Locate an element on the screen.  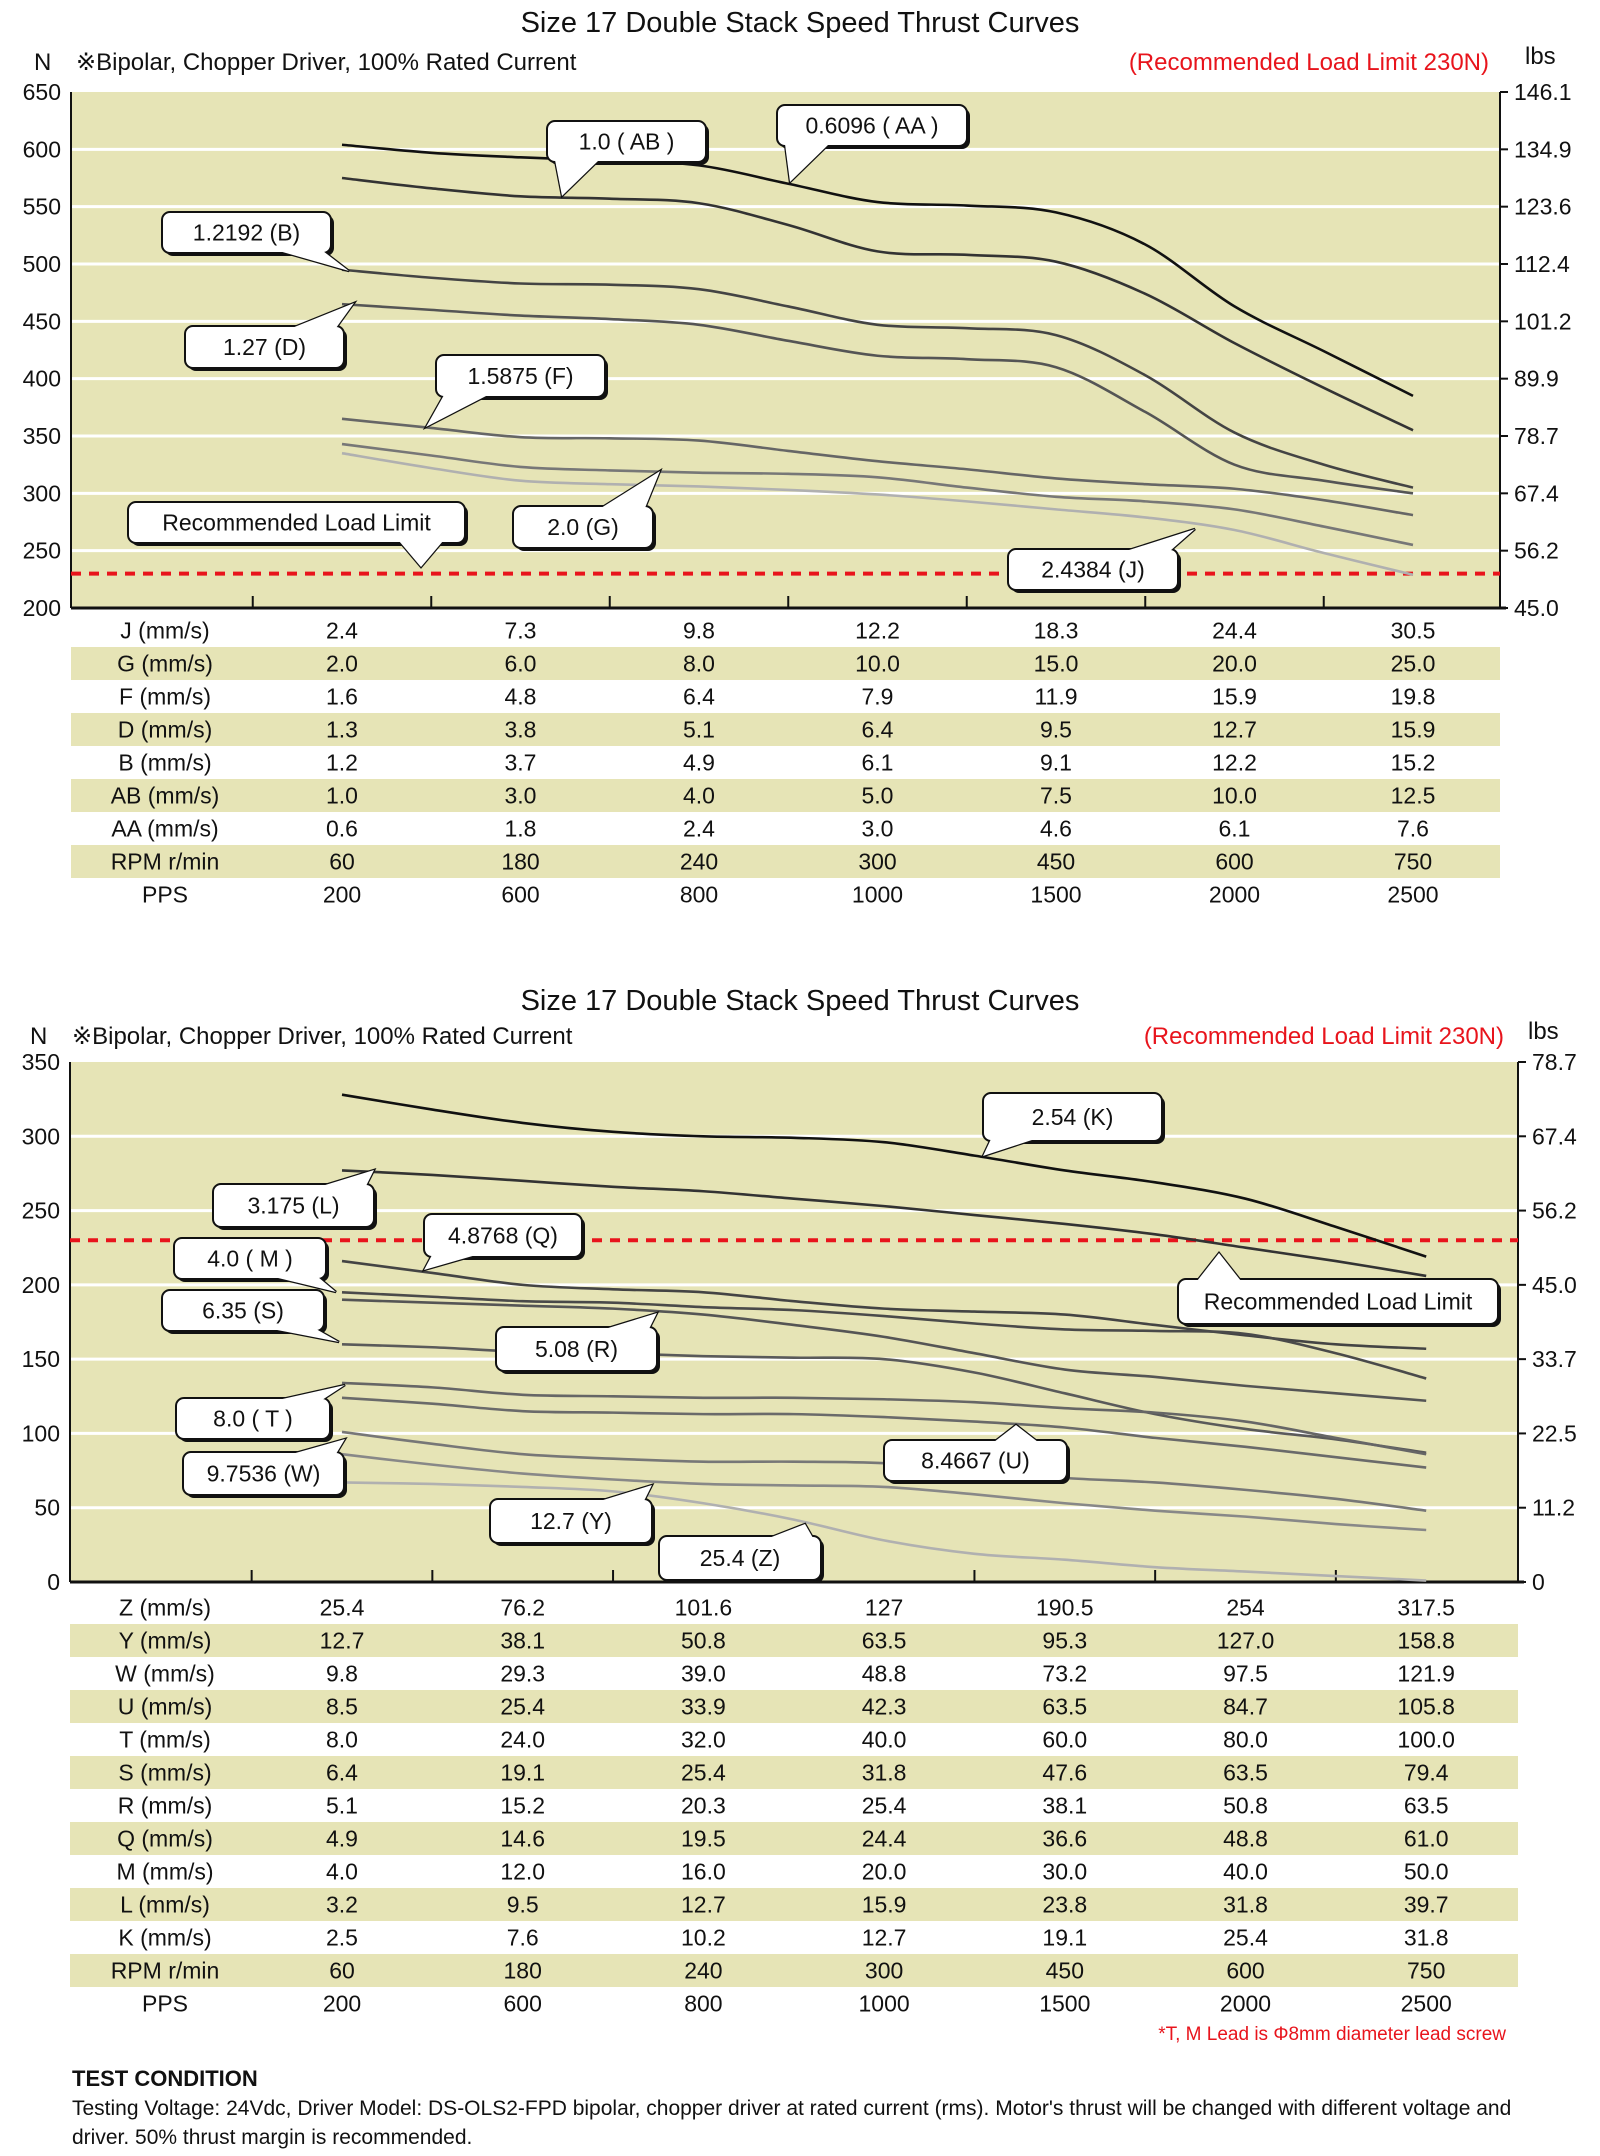
series-callout: 2.4384 (J) is located at coordinates (1101, 560).